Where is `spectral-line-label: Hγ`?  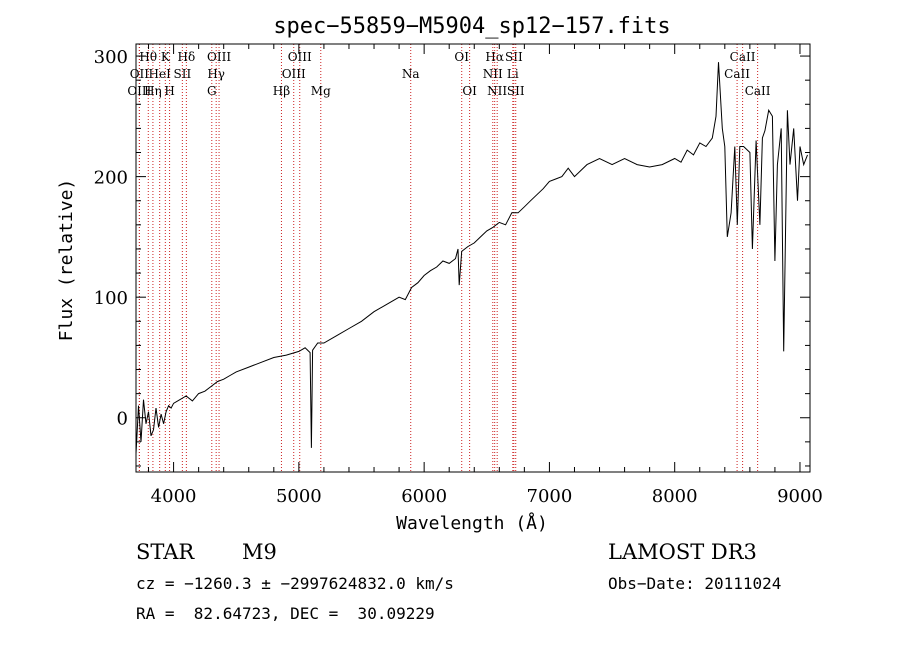
spectral-line-label: Hγ is located at coordinates (216, 74).